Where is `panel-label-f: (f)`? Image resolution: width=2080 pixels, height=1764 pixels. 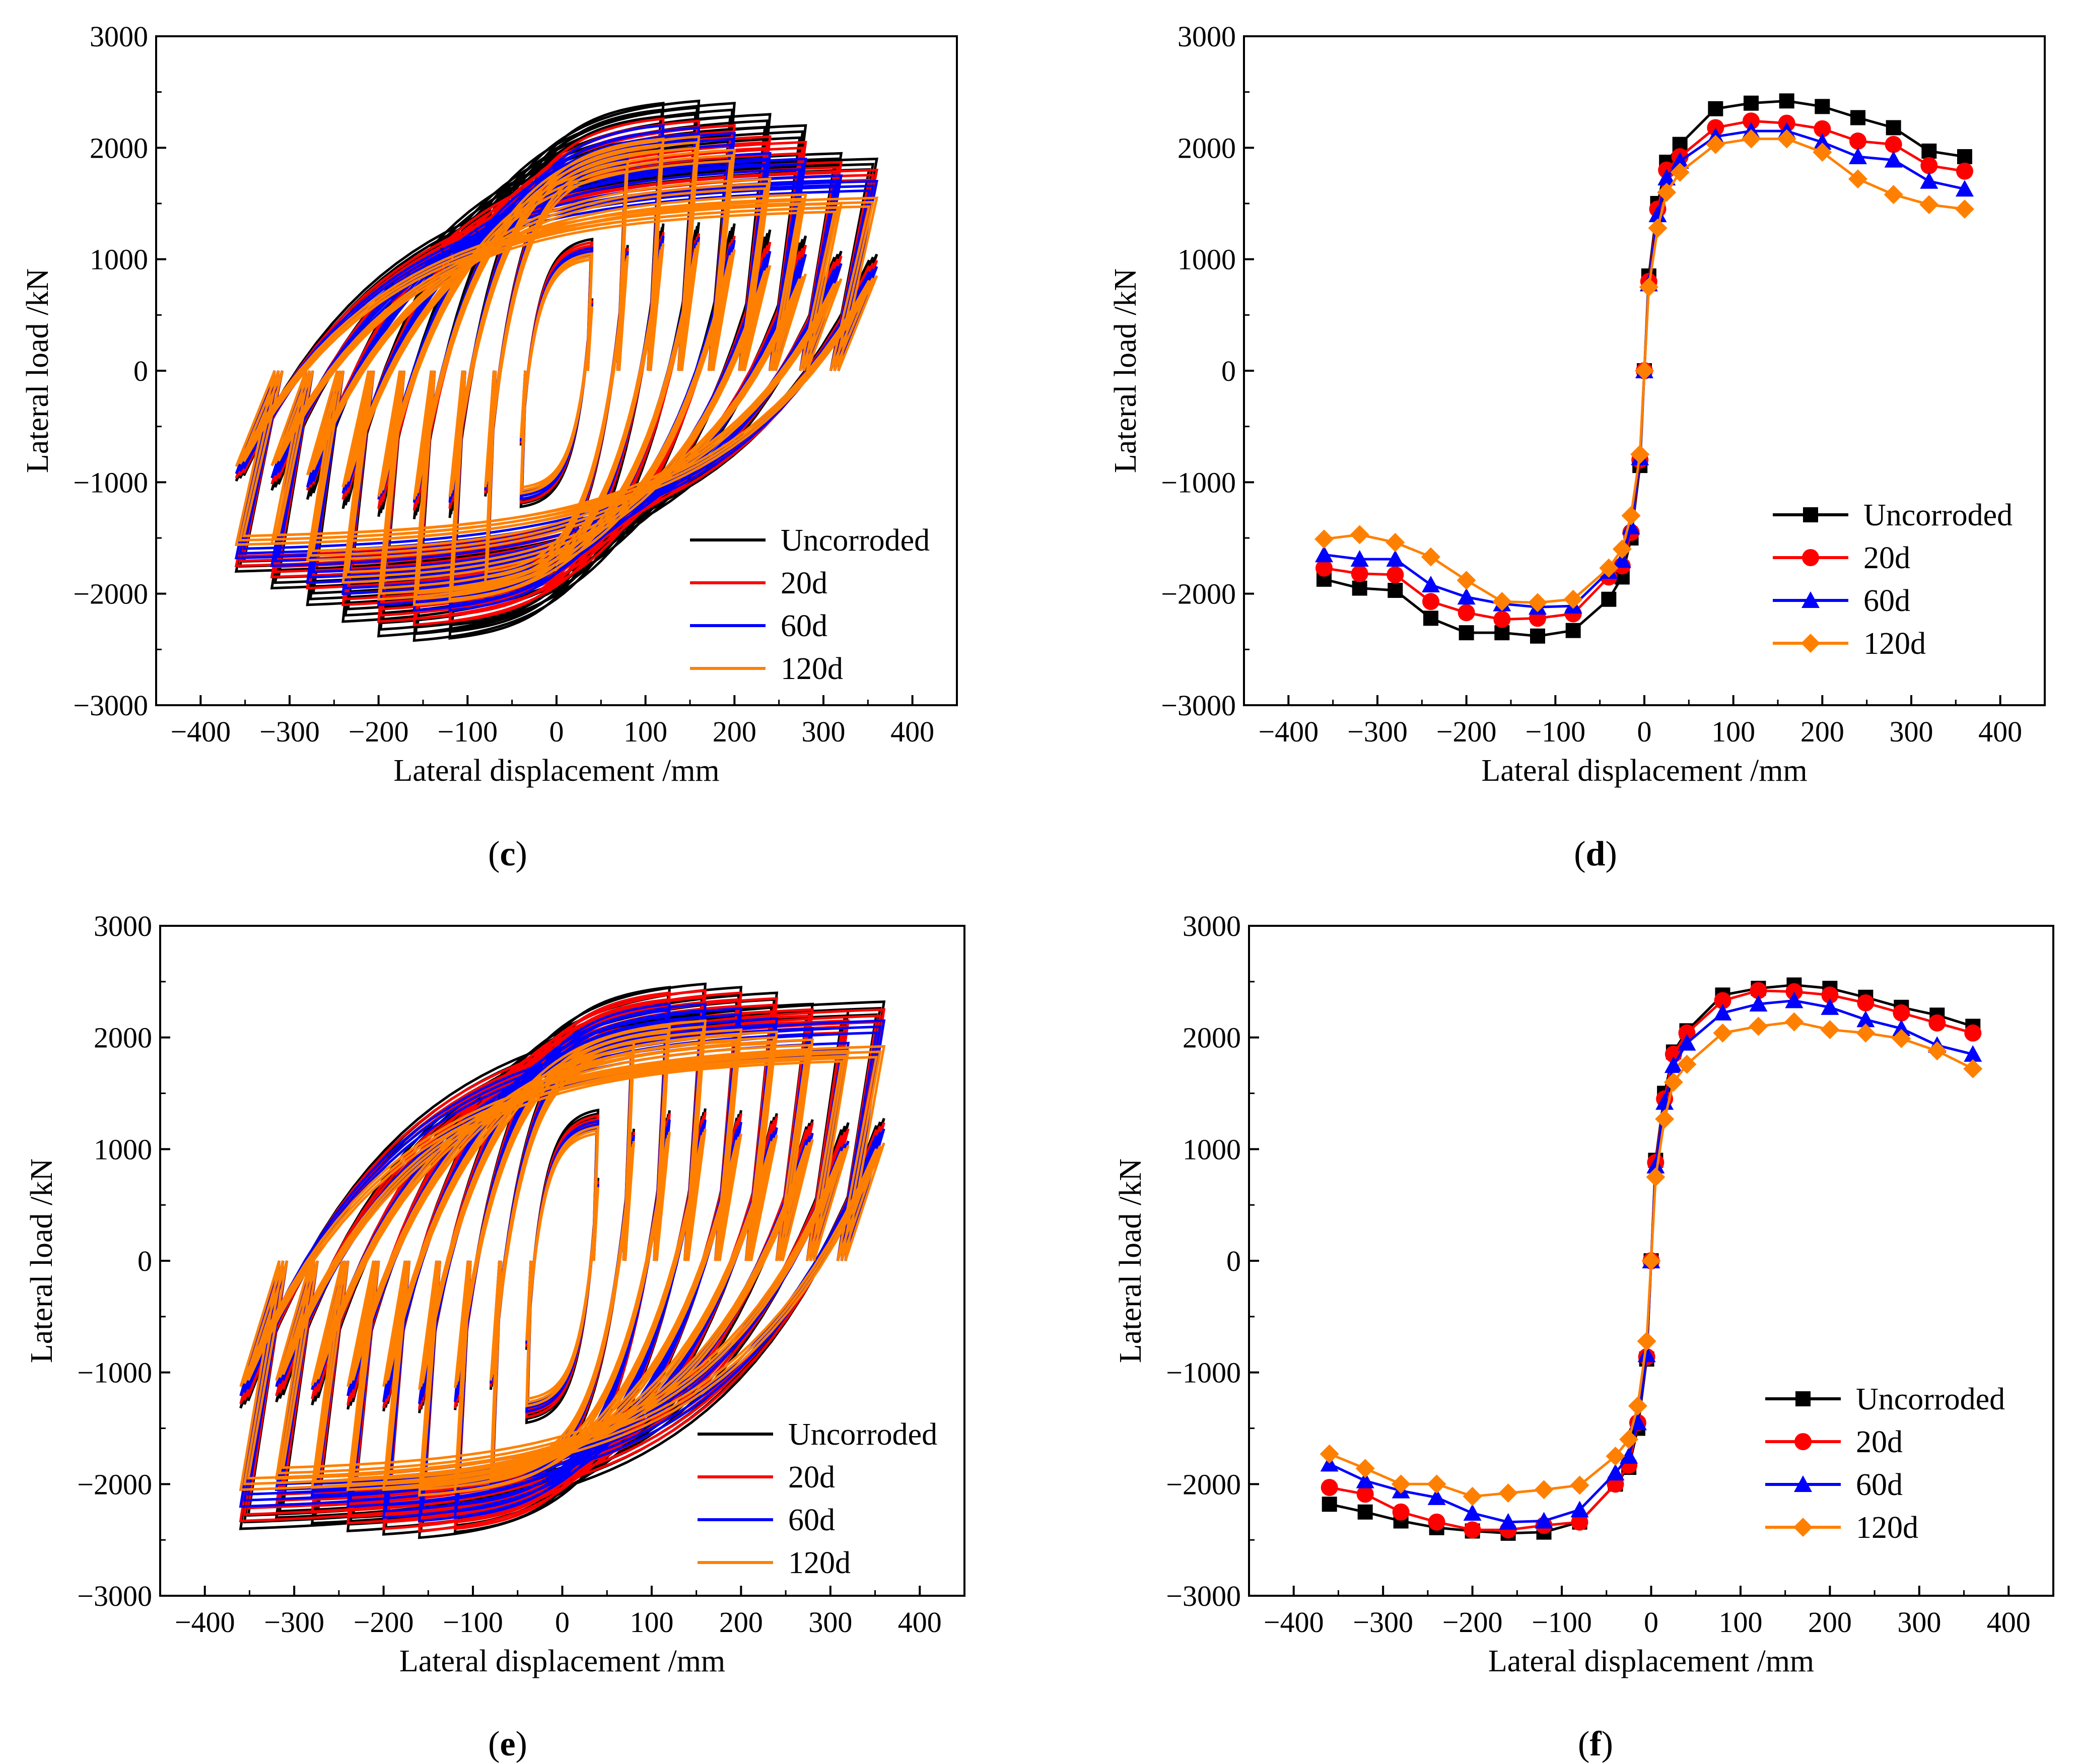 panel-label-f: (f) is located at coordinates (1596, 1744).